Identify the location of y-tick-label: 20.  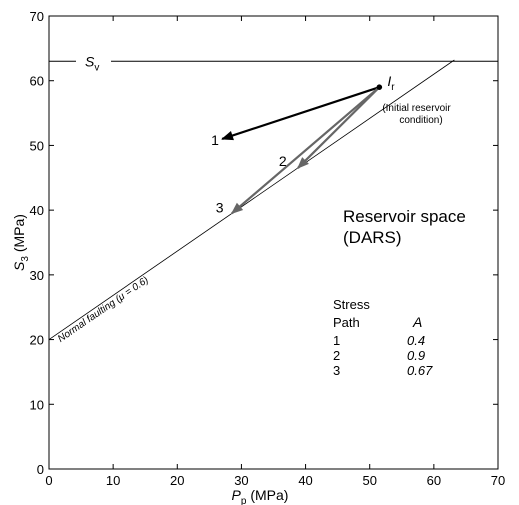
(37, 340).